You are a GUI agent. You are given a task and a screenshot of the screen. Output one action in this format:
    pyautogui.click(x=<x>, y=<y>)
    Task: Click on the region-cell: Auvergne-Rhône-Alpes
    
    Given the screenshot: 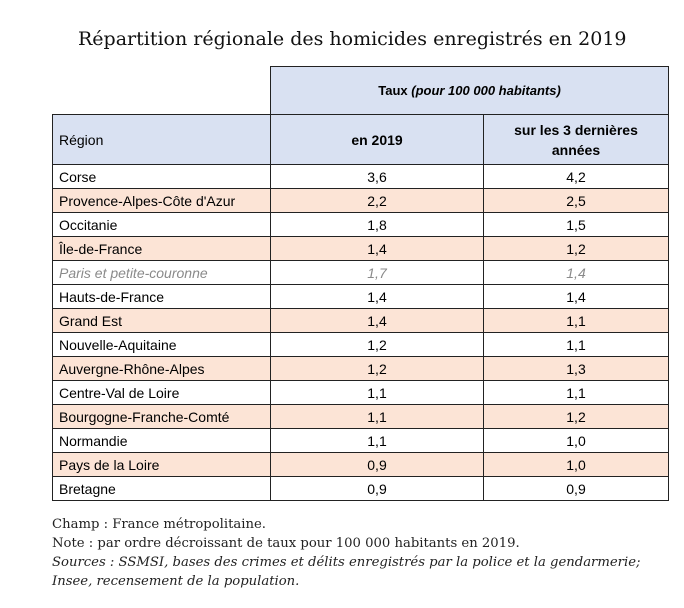 What is the action you would take?
    pyautogui.click(x=161, y=368)
    